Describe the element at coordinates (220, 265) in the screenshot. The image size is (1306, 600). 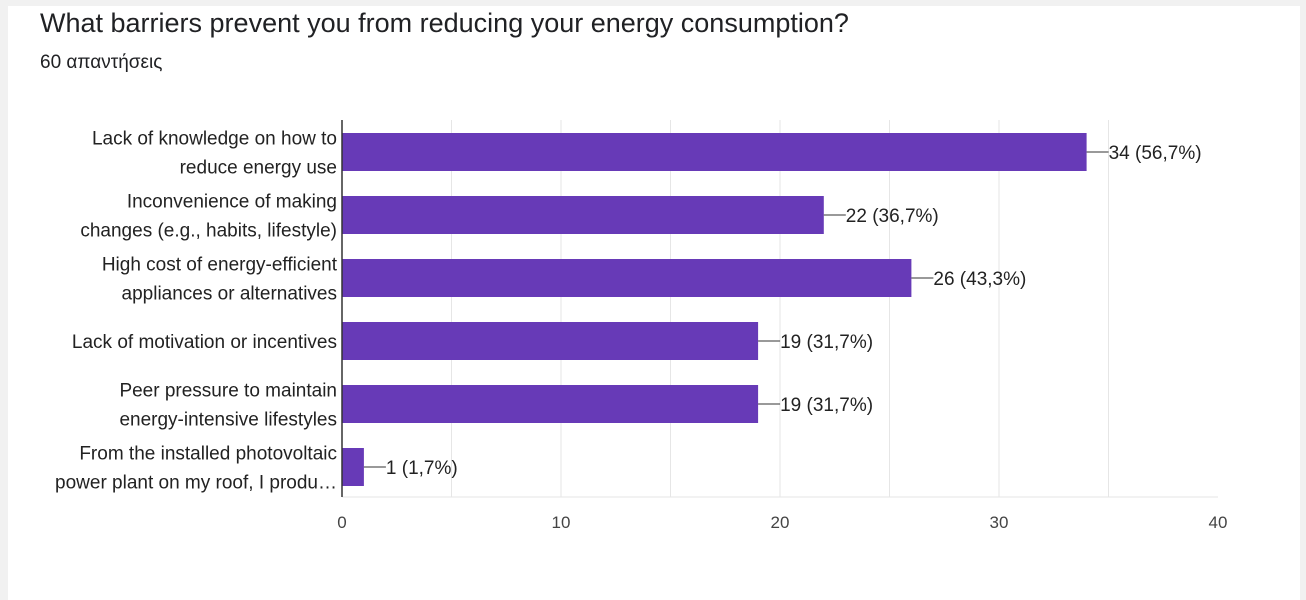
I see `category-label: High cost of energy-efficient` at that location.